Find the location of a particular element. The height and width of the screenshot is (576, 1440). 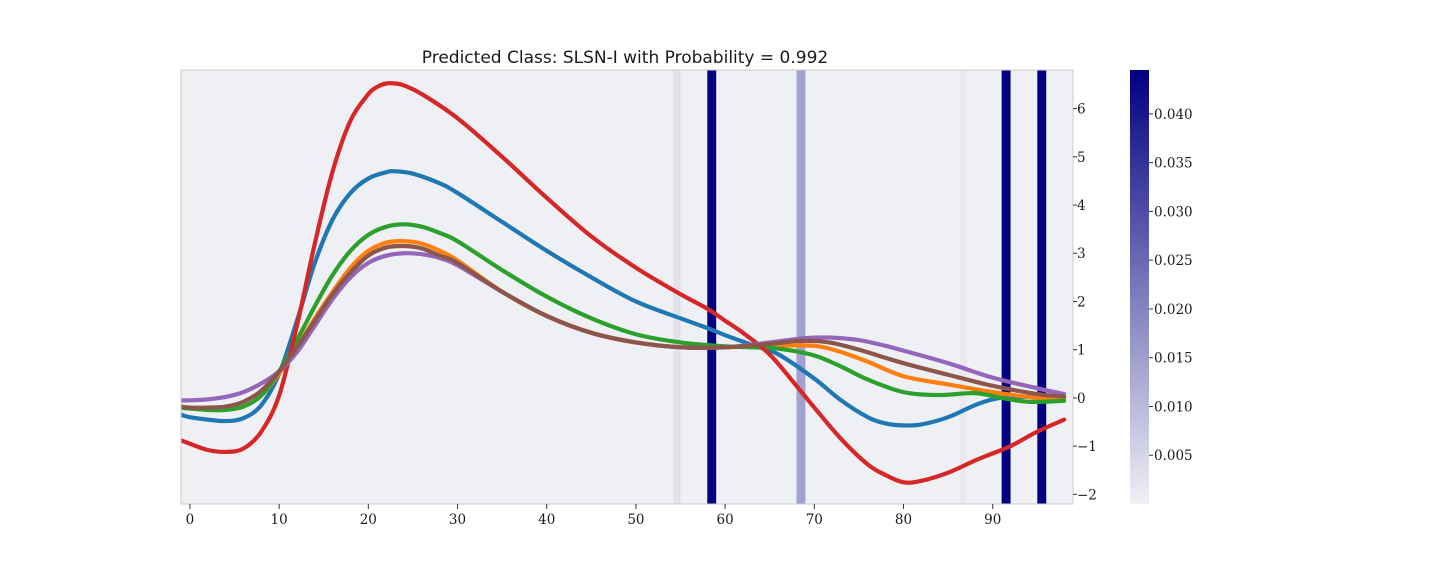

colorbar-axis: 0.005 0.010 0.015 0.020 0.025 0.030 0.035 0.040 is located at coordinates (1171, 285).